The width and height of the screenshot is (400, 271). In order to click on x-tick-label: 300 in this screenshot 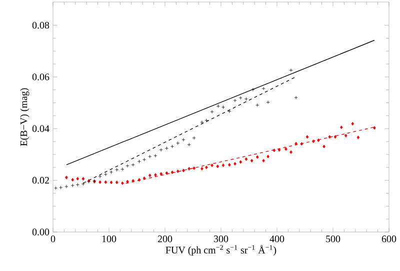, I will do `click(221, 239)`.